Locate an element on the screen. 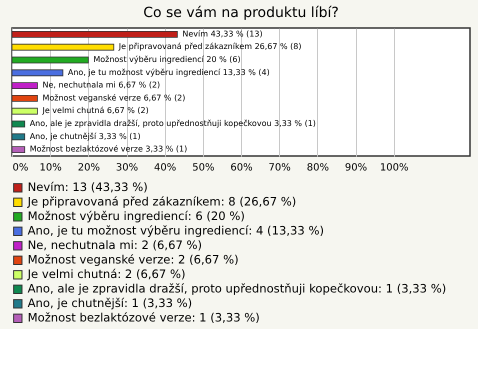  x-tick-label: 30% is located at coordinates (127, 168).